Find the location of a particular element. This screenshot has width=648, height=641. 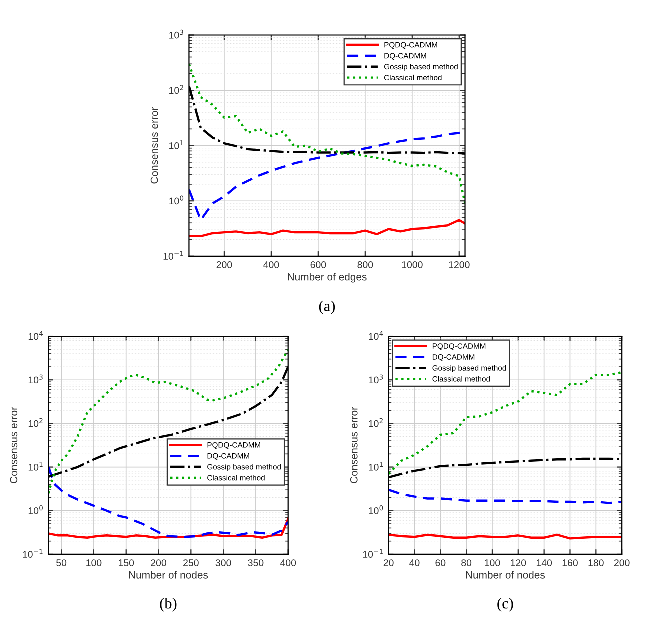

x-tick-label: 60 is located at coordinates (441, 563).